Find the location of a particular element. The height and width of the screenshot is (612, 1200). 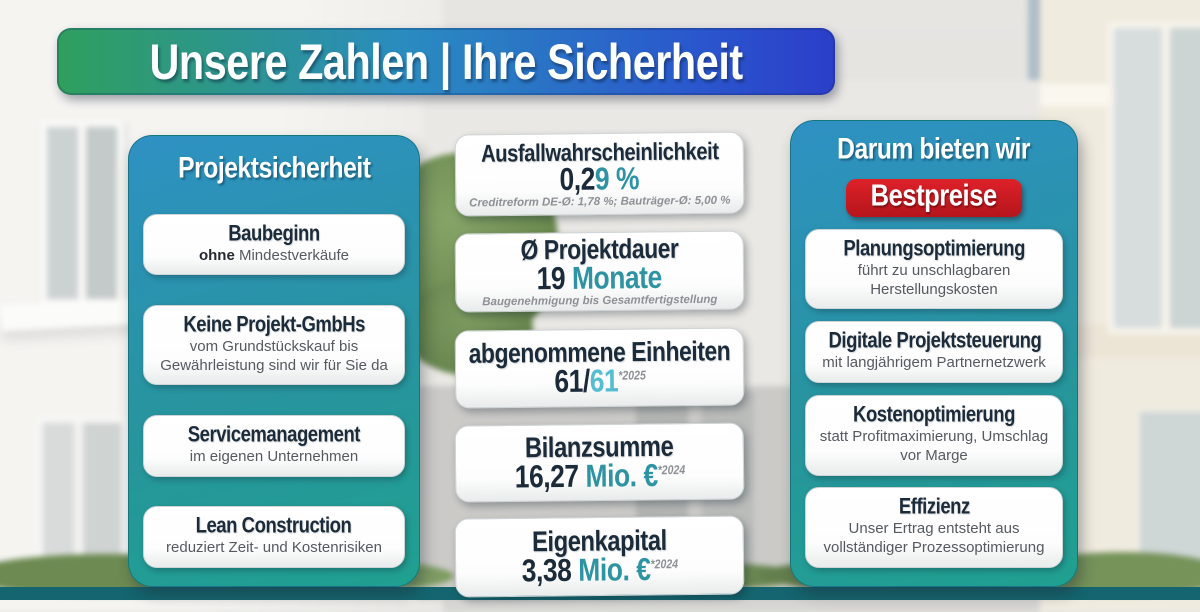

card-subtitle-text: Mindestverkäufe is located at coordinates (292, 255).